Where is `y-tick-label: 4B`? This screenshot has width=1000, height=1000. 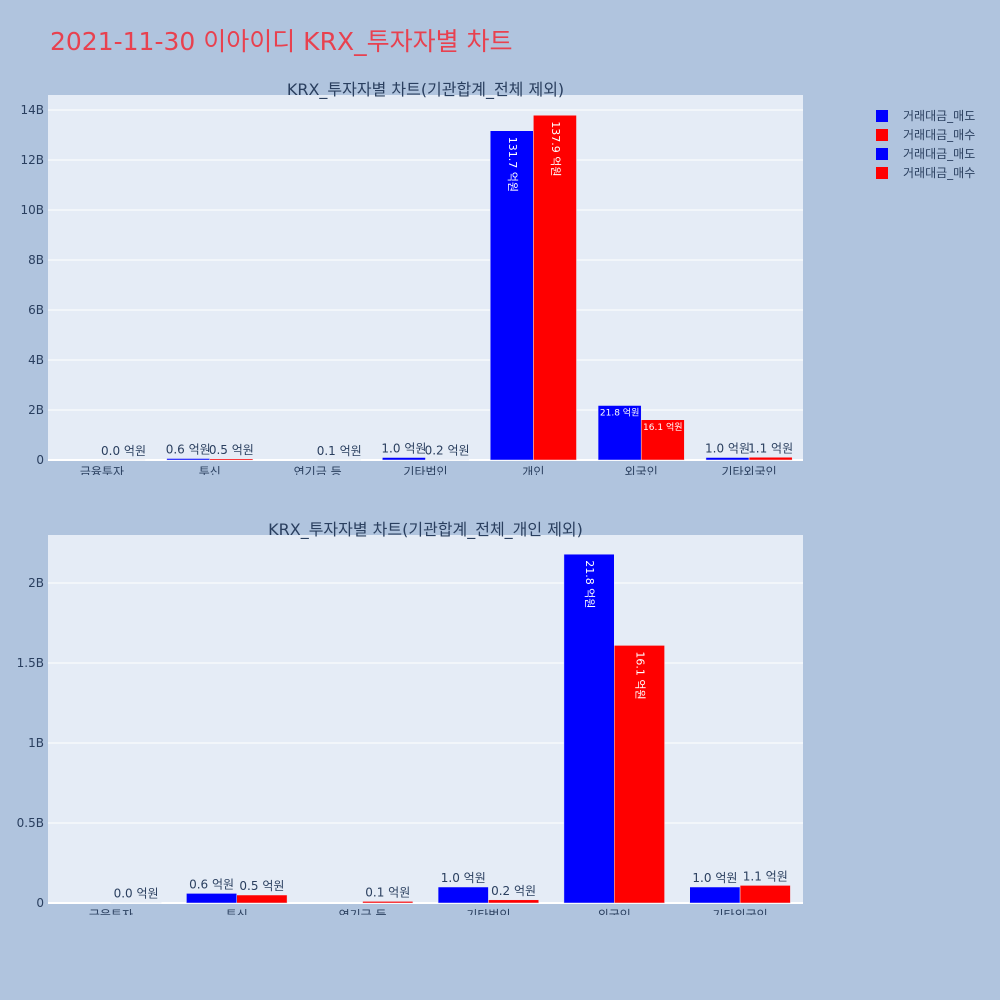 y-tick-label: 4B is located at coordinates (36, 360).